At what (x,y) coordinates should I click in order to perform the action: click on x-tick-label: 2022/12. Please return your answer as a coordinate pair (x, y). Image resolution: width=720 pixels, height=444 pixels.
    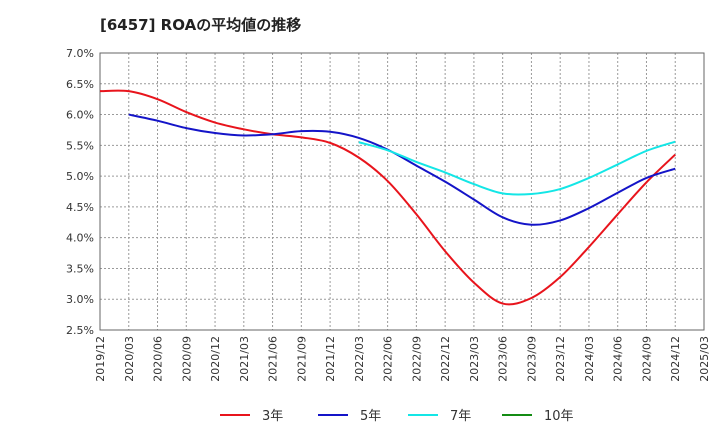
    Looking at the image, I should click on (445, 359).